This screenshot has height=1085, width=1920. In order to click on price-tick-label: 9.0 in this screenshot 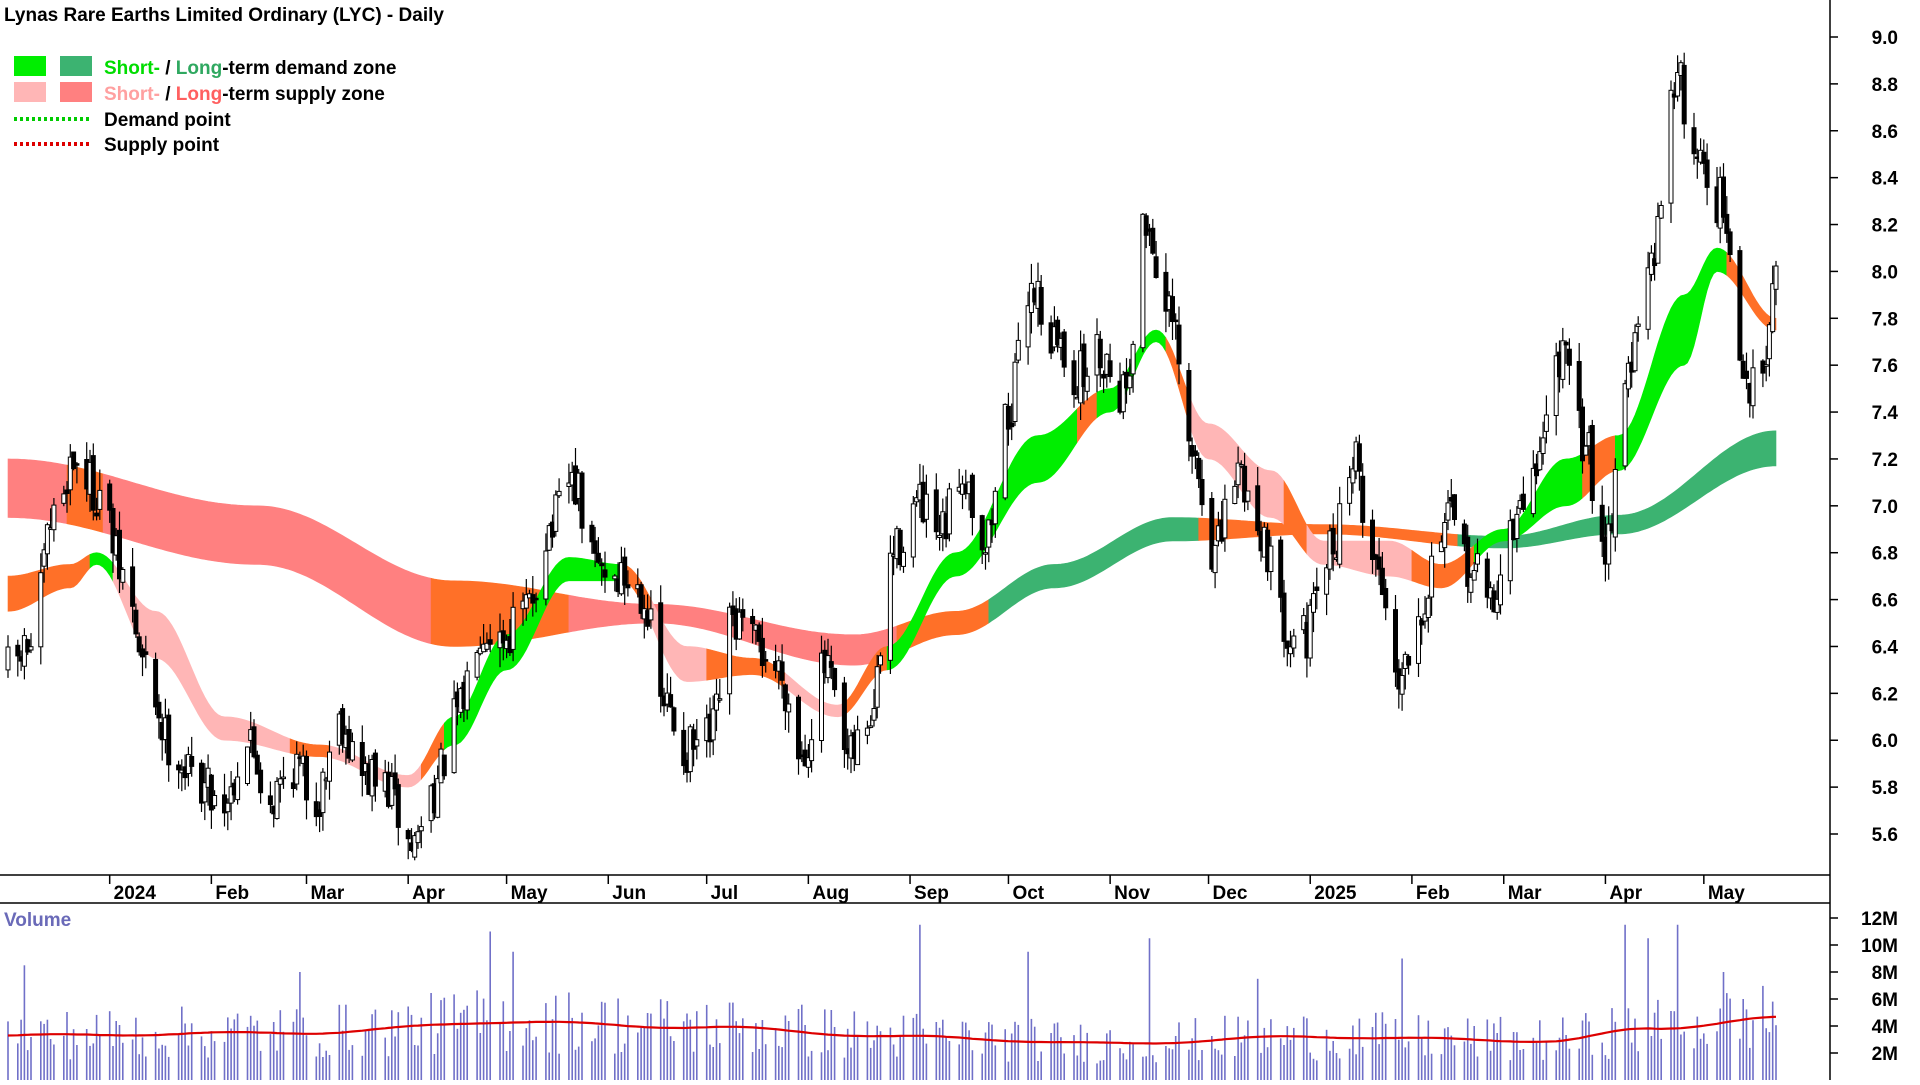, I will do `click(1885, 38)`.